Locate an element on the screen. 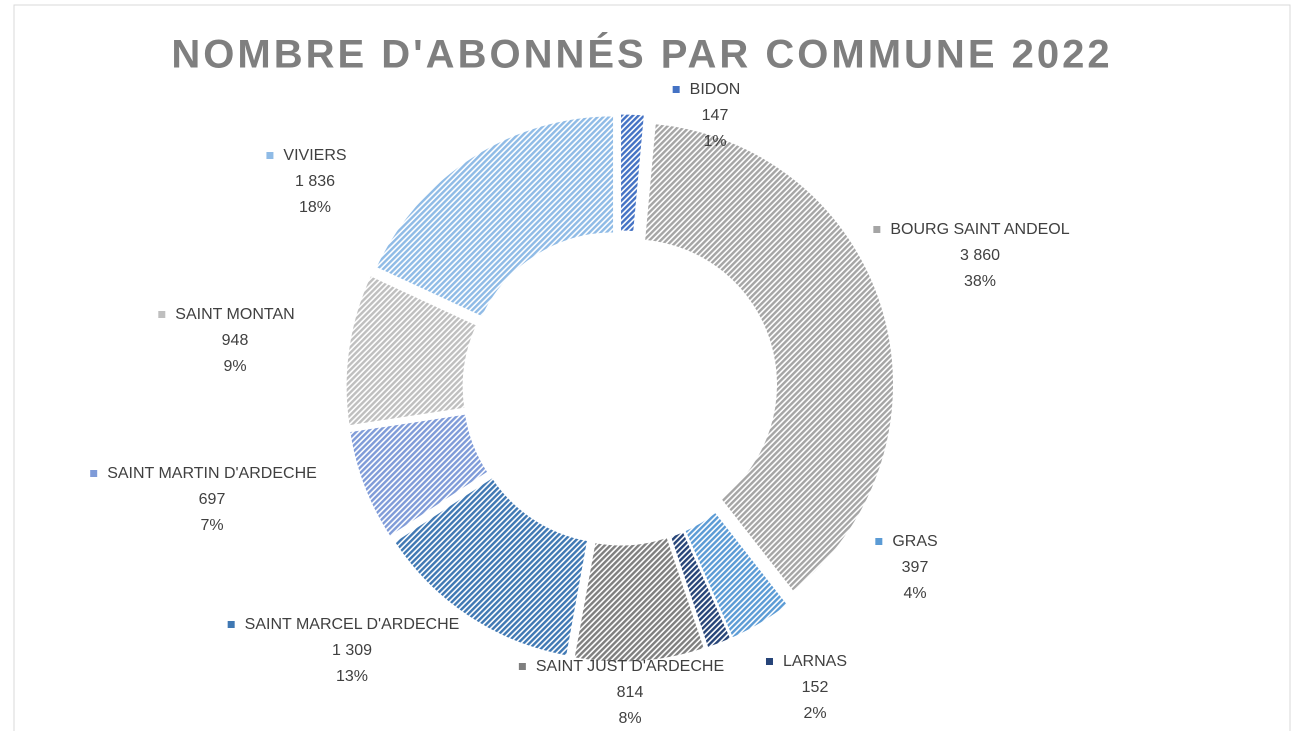 The height and width of the screenshot is (731, 1299). data-label: SAINT MARTIN D'ARDECHE 697 7% is located at coordinates (203, 499).